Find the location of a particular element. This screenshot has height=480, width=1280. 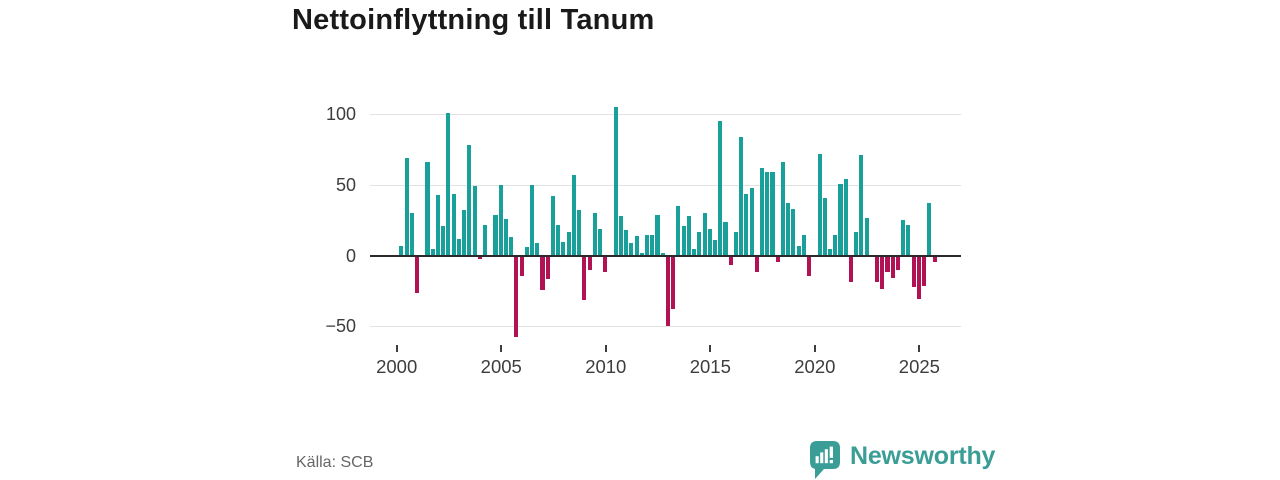

newsworthy-brand: Newsworthy is located at coordinates (902, 460).